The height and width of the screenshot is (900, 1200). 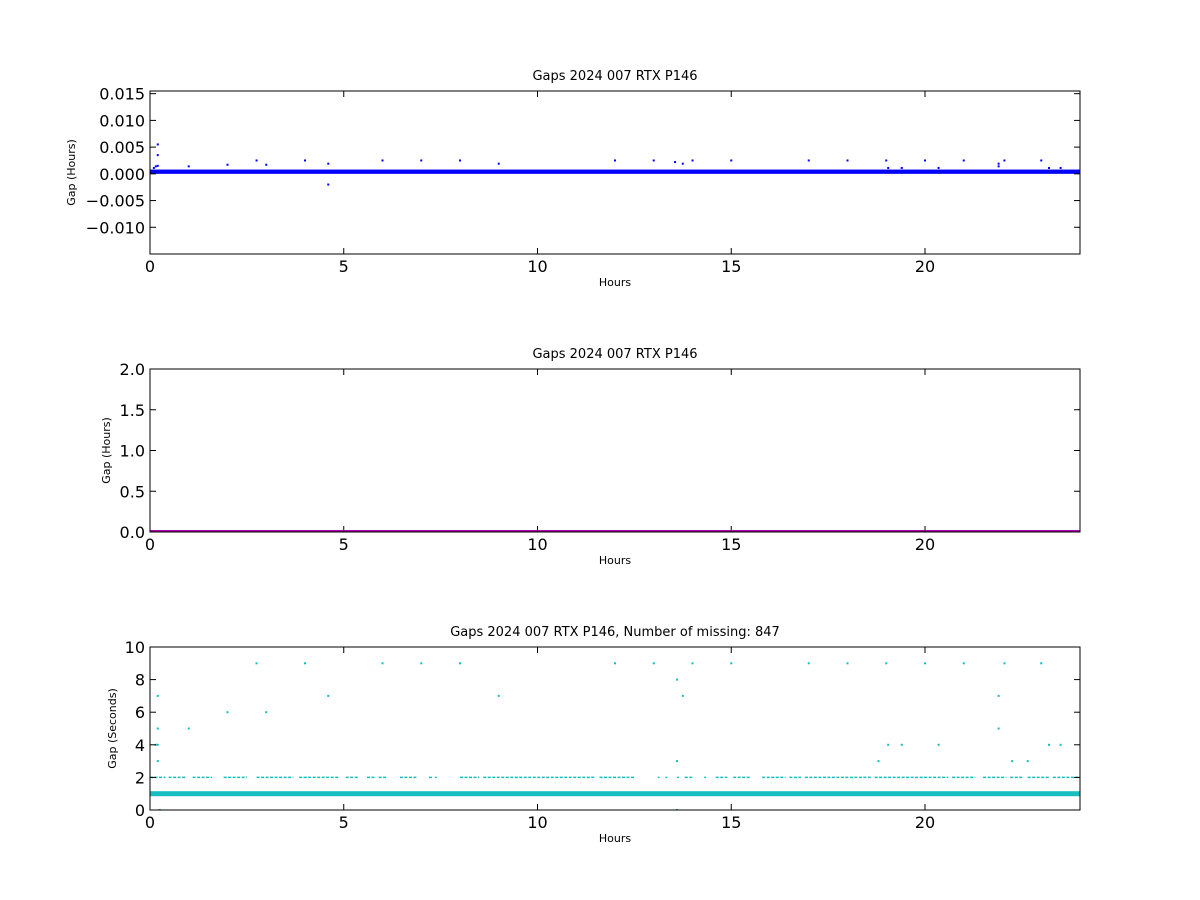 What do you see at coordinates (135, 647) in the screenshot?
I see `y-tick-label: 10` at bounding box center [135, 647].